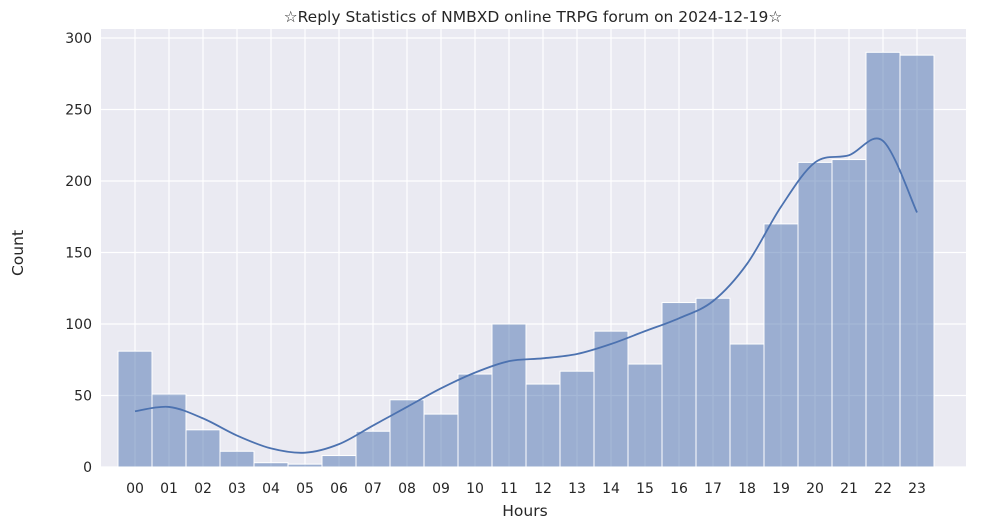 Image resolution: width=984 pixels, height=529 pixels. I want to click on x-tick-06: 06, so click(339, 489).